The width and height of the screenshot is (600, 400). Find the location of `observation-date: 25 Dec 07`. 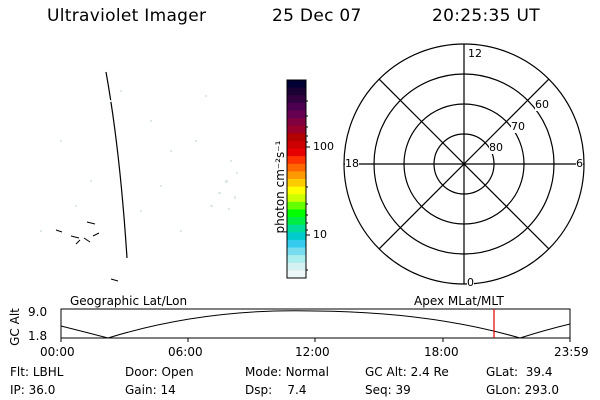

observation-date: 25 Dec 07 is located at coordinates (317, 16).